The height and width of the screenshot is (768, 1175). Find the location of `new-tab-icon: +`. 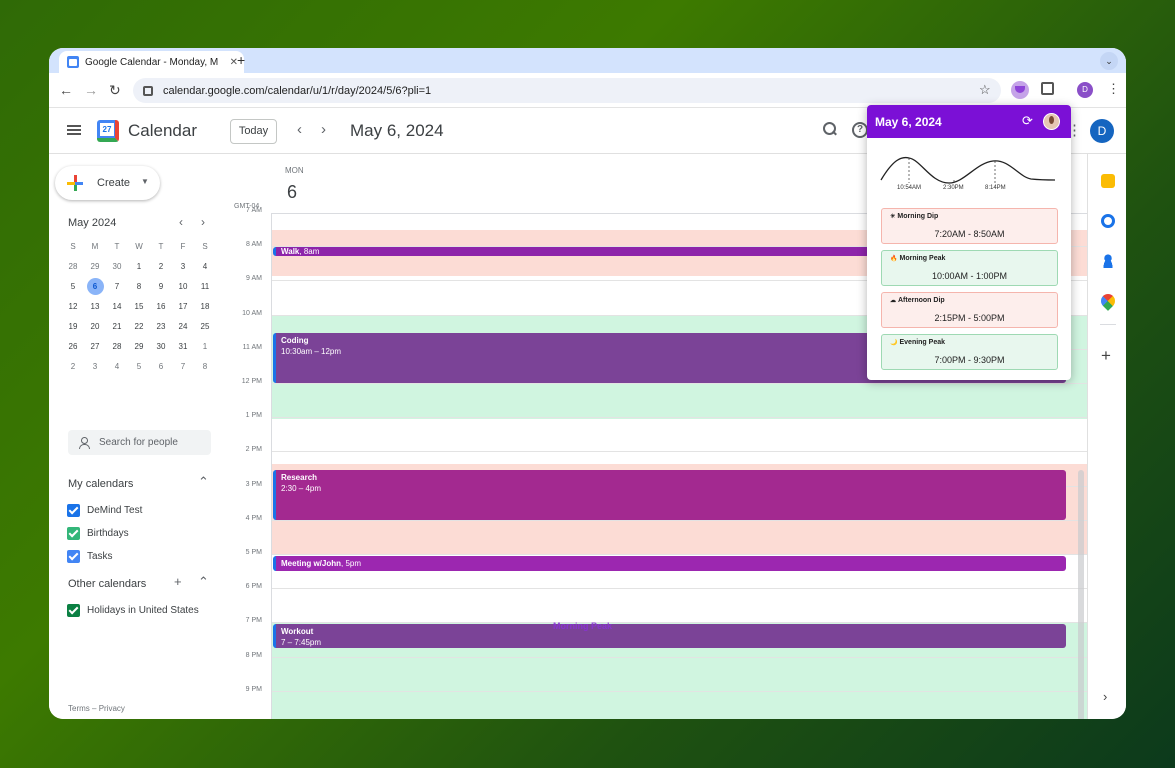

new-tab-icon: + is located at coordinates (241, 60).